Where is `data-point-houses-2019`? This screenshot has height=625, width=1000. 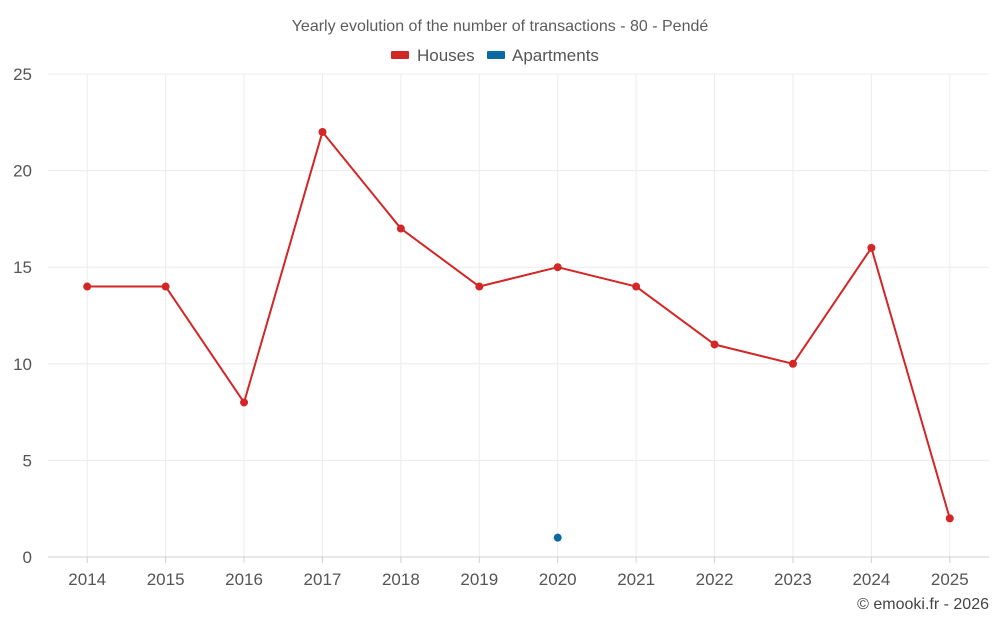
data-point-houses-2019 is located at coordinates (479, 286).